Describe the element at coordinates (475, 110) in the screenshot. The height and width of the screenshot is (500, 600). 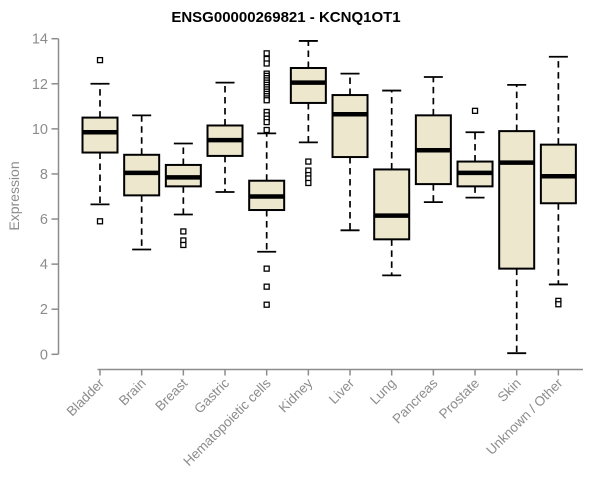
I see `outlier-point-prostate` at that location.